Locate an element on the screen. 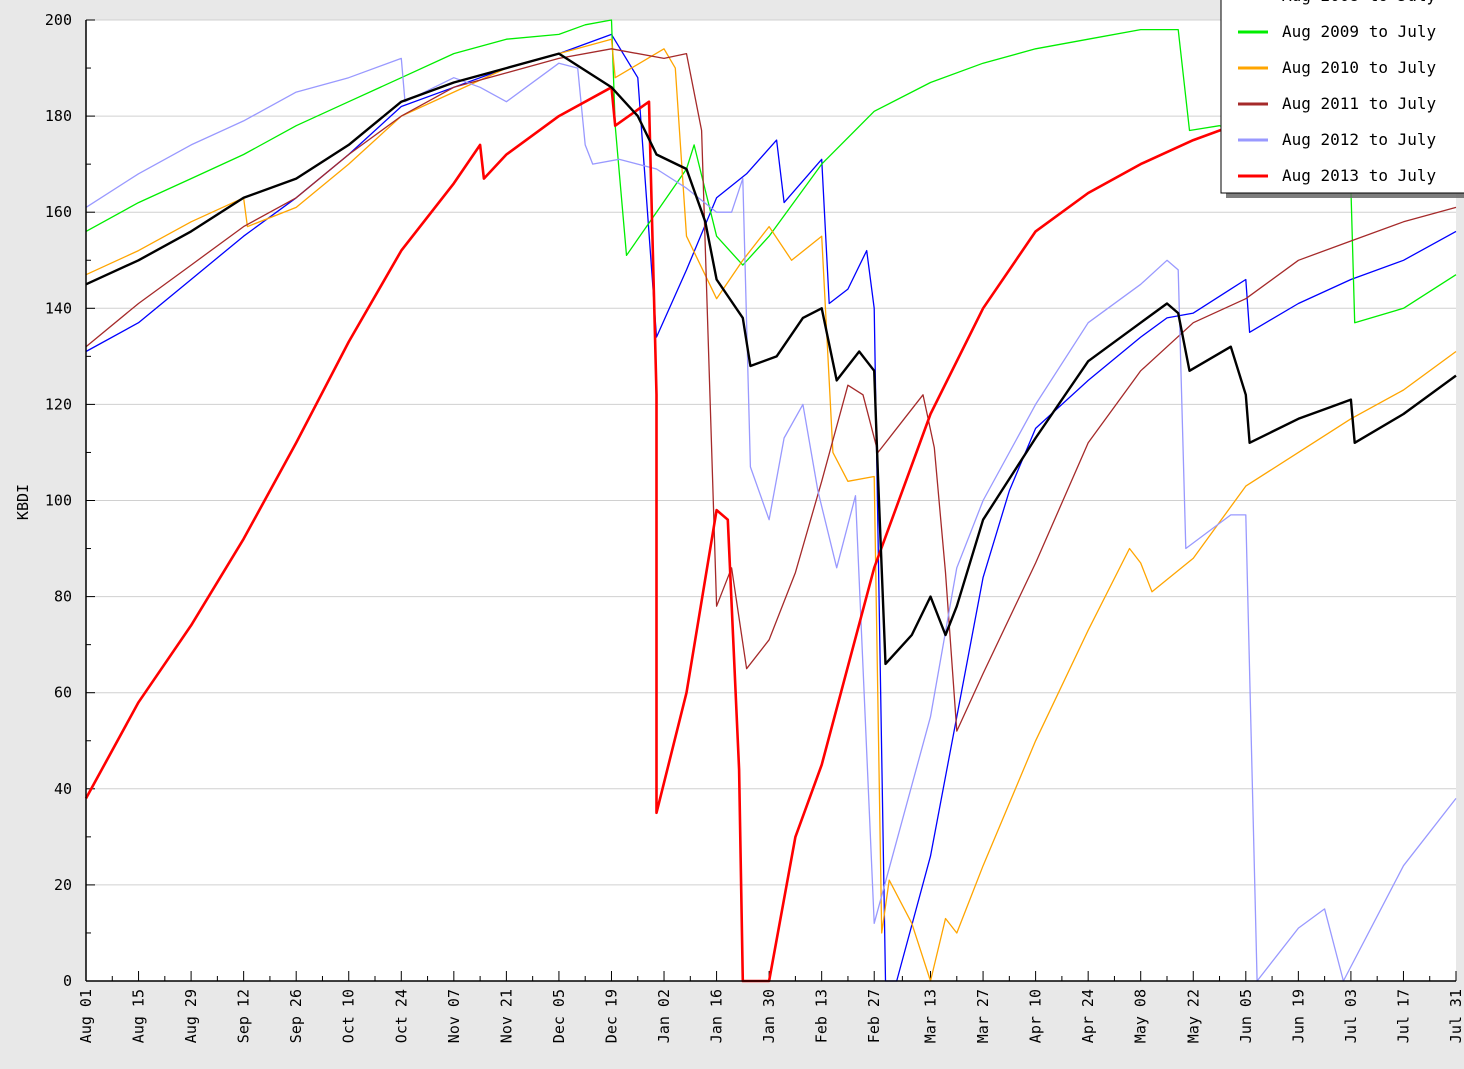 This screenshot has width=1464, height=1069. x-tick-label: Jul 31 is located at coordinates (1455, 1016).